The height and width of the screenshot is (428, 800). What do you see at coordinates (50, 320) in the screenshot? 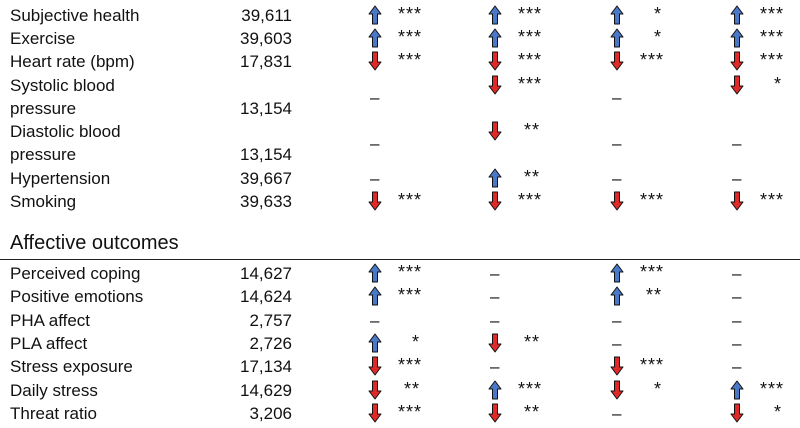
I see `row-label: PHA affect` at bounding box center [50, 320].